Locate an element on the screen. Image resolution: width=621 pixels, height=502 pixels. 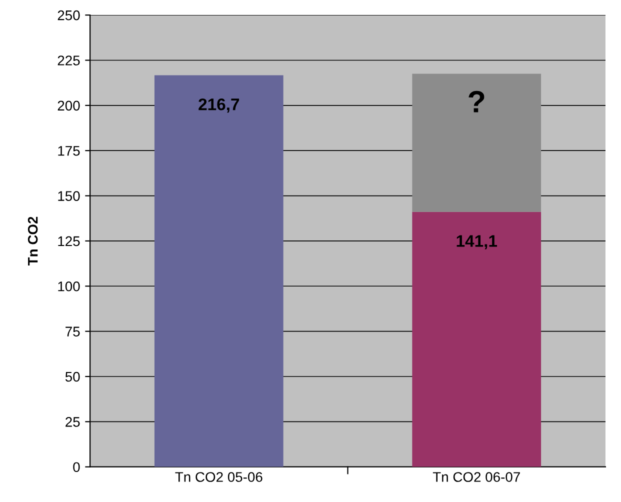
y-tick-label: 25 is located at coordinates (73, 422).